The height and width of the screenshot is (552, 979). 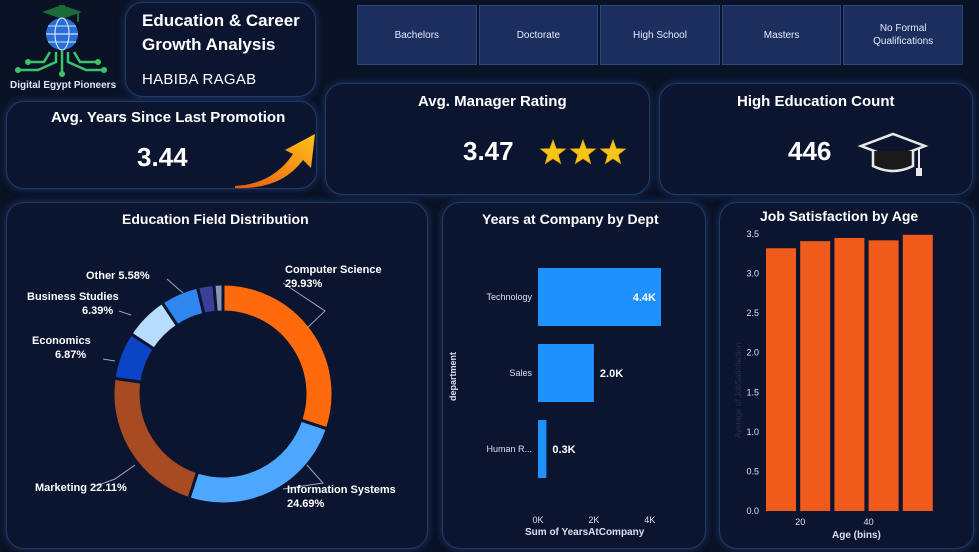 I want to click on donut-label-is: Information Systems 24.69%, so click(x=341, y=497).